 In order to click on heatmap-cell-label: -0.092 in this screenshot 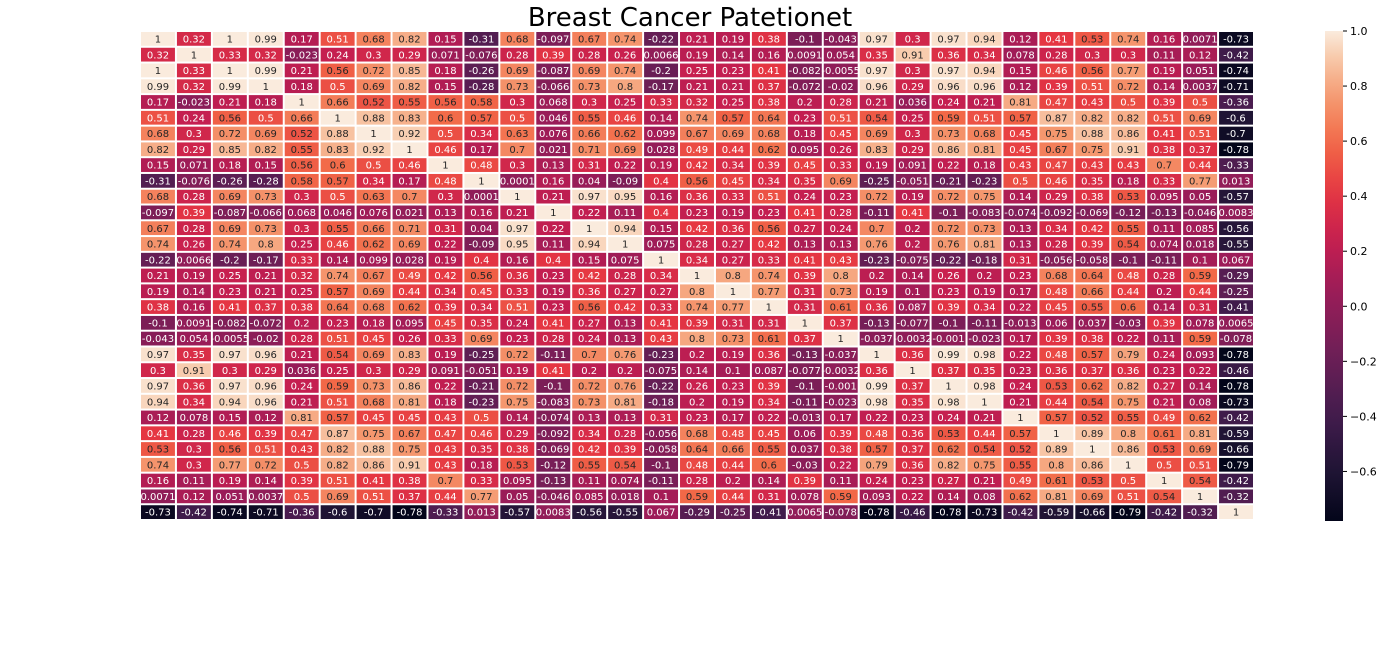, I will do `click(553, 434)`.